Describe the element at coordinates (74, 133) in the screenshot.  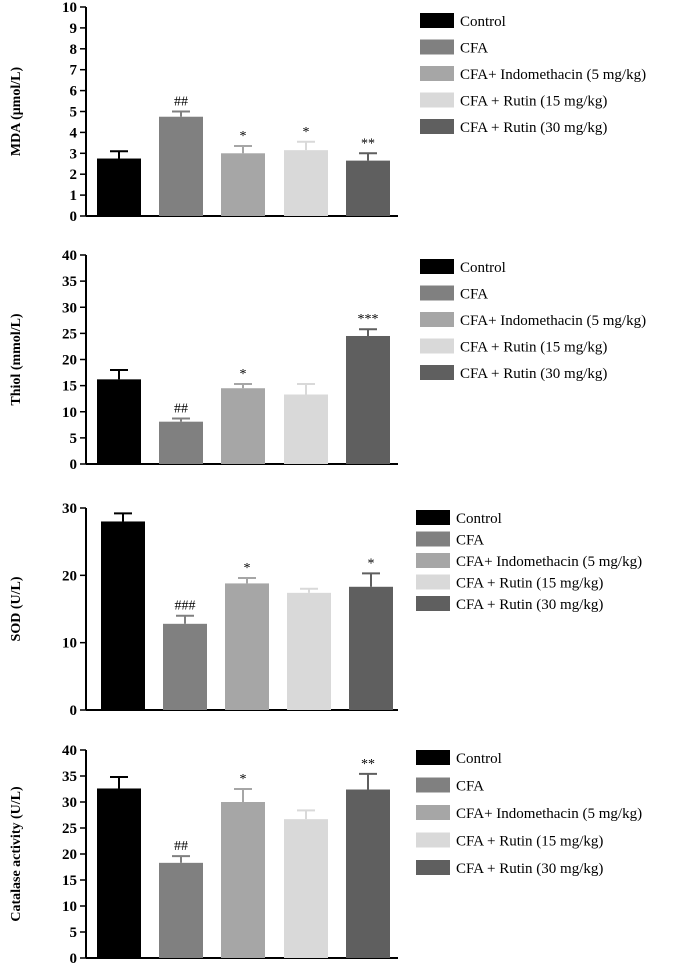
I see `y-tick-label: 4` at that location.